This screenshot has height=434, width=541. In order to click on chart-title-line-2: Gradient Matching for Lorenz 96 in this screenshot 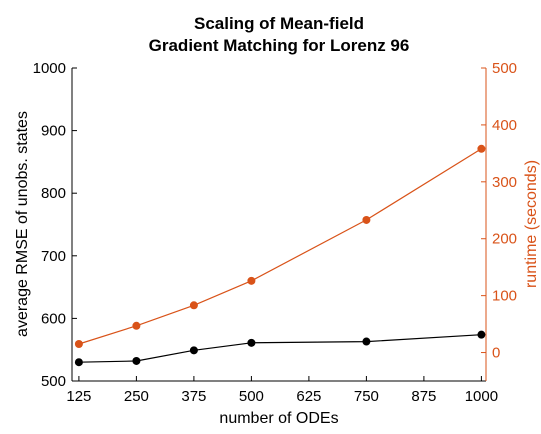, I will do `click(279, 45)`.